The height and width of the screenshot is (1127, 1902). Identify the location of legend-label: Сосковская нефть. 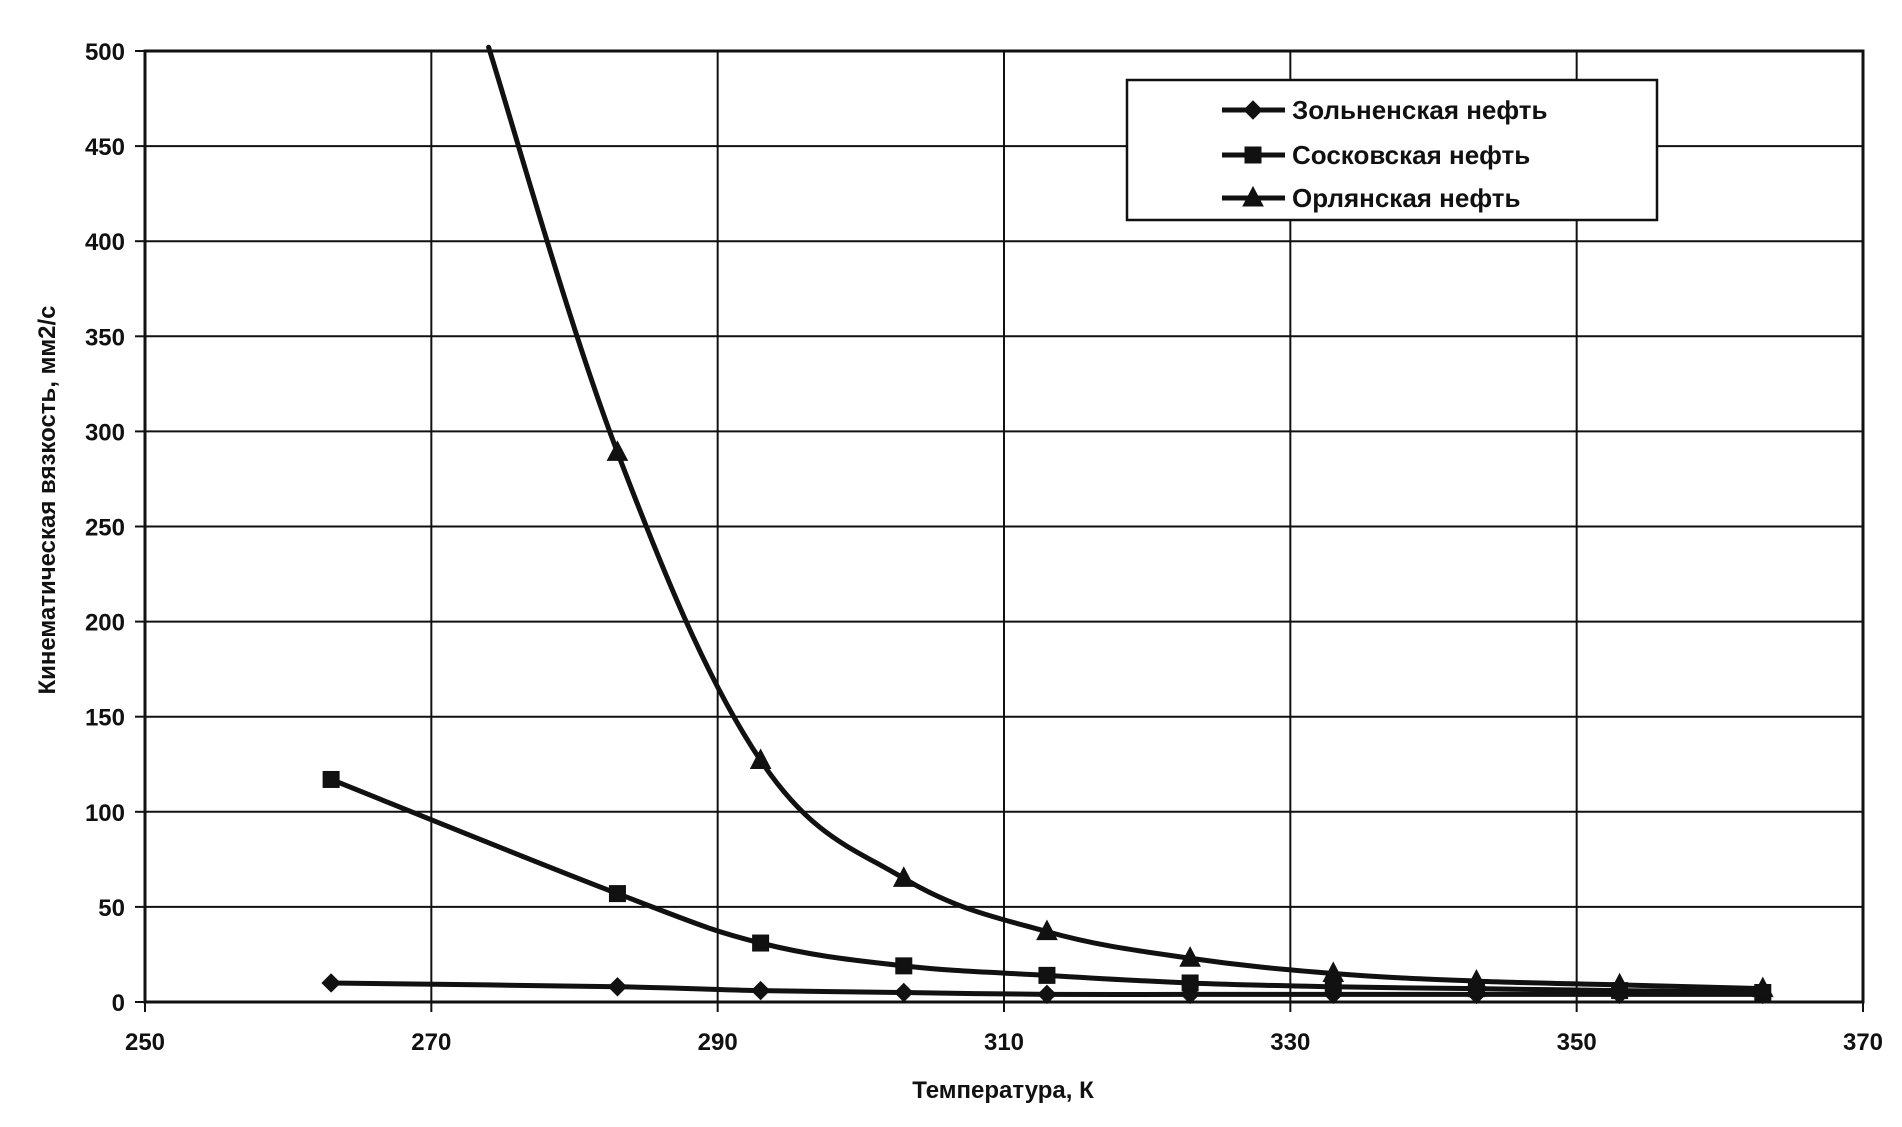
(1411, 155).